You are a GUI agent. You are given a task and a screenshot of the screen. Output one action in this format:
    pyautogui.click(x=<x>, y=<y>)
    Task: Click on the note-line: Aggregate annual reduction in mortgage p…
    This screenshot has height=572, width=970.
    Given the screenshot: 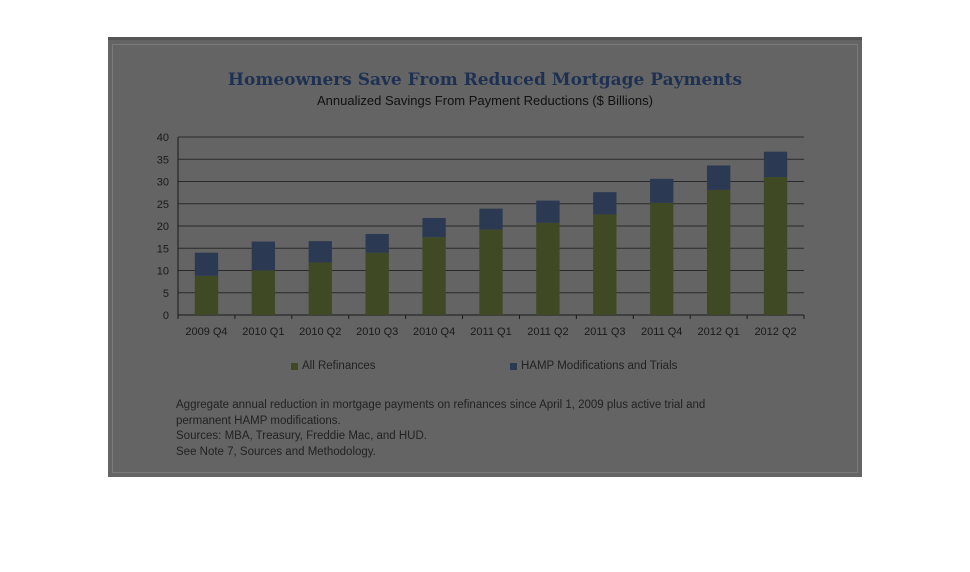 What is the action you would take?
    pyautogui.click(x=441, y=405)
    